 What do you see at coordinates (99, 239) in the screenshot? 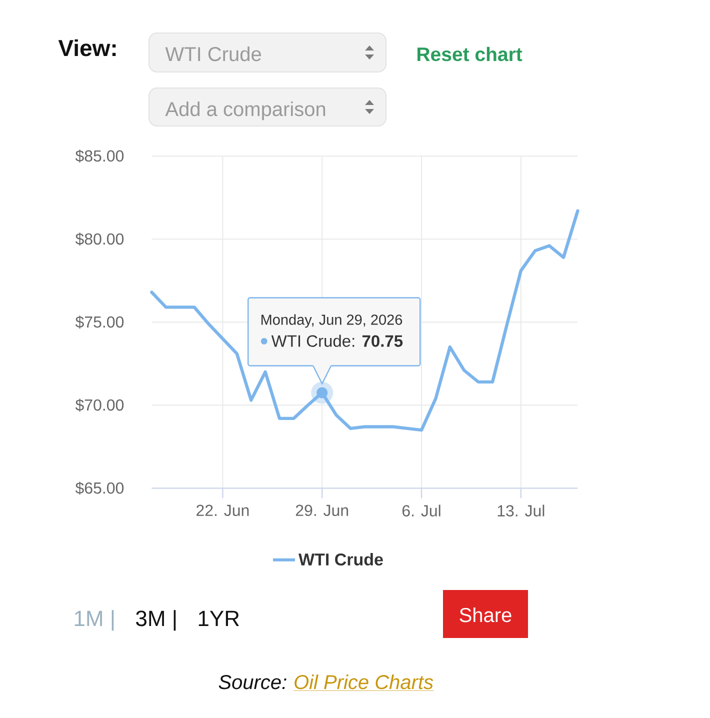
I see `y-tick-label: $80.00` at bounding box center [99, 239].